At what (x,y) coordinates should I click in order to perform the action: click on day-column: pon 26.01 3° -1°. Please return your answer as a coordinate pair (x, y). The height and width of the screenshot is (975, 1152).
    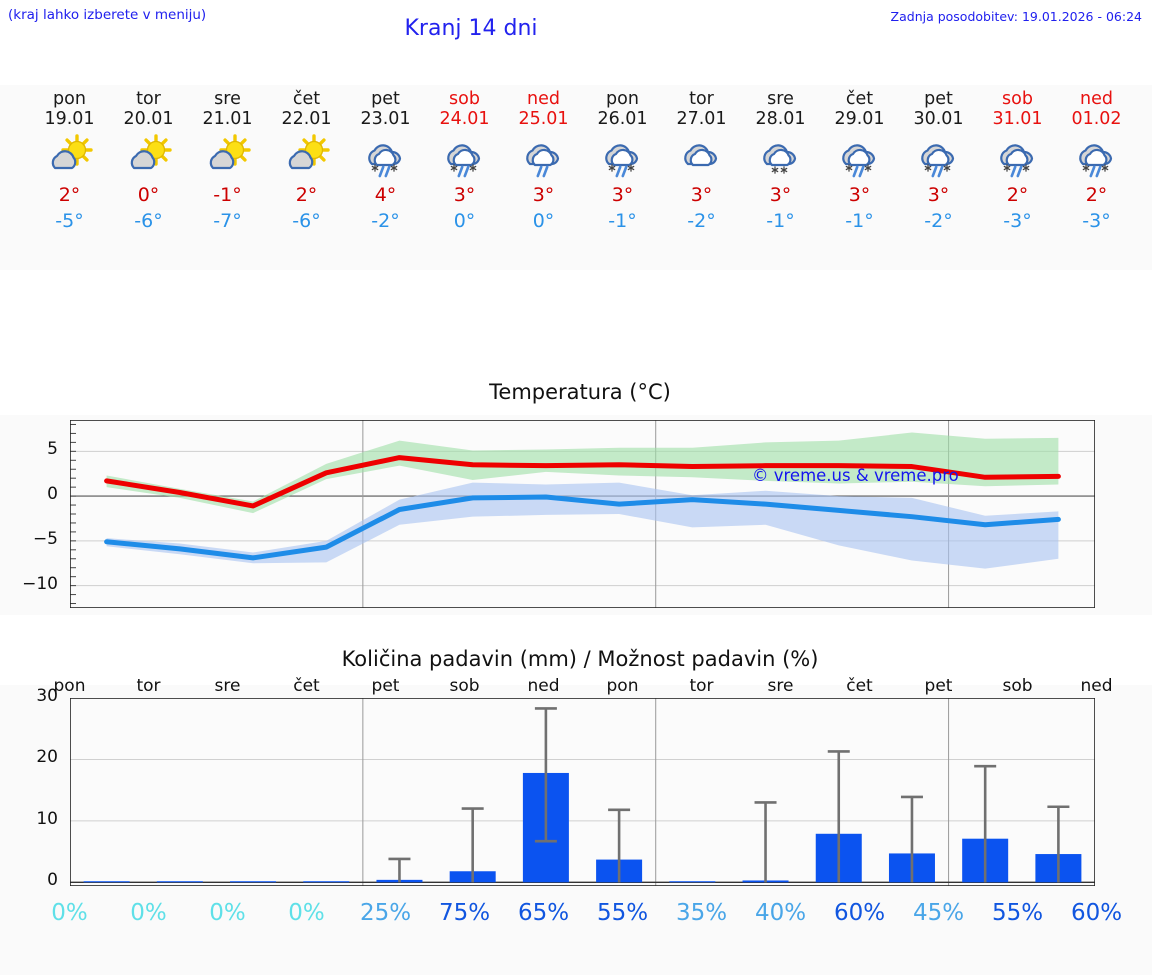
    Looking at the image, I should click on (622, 159).